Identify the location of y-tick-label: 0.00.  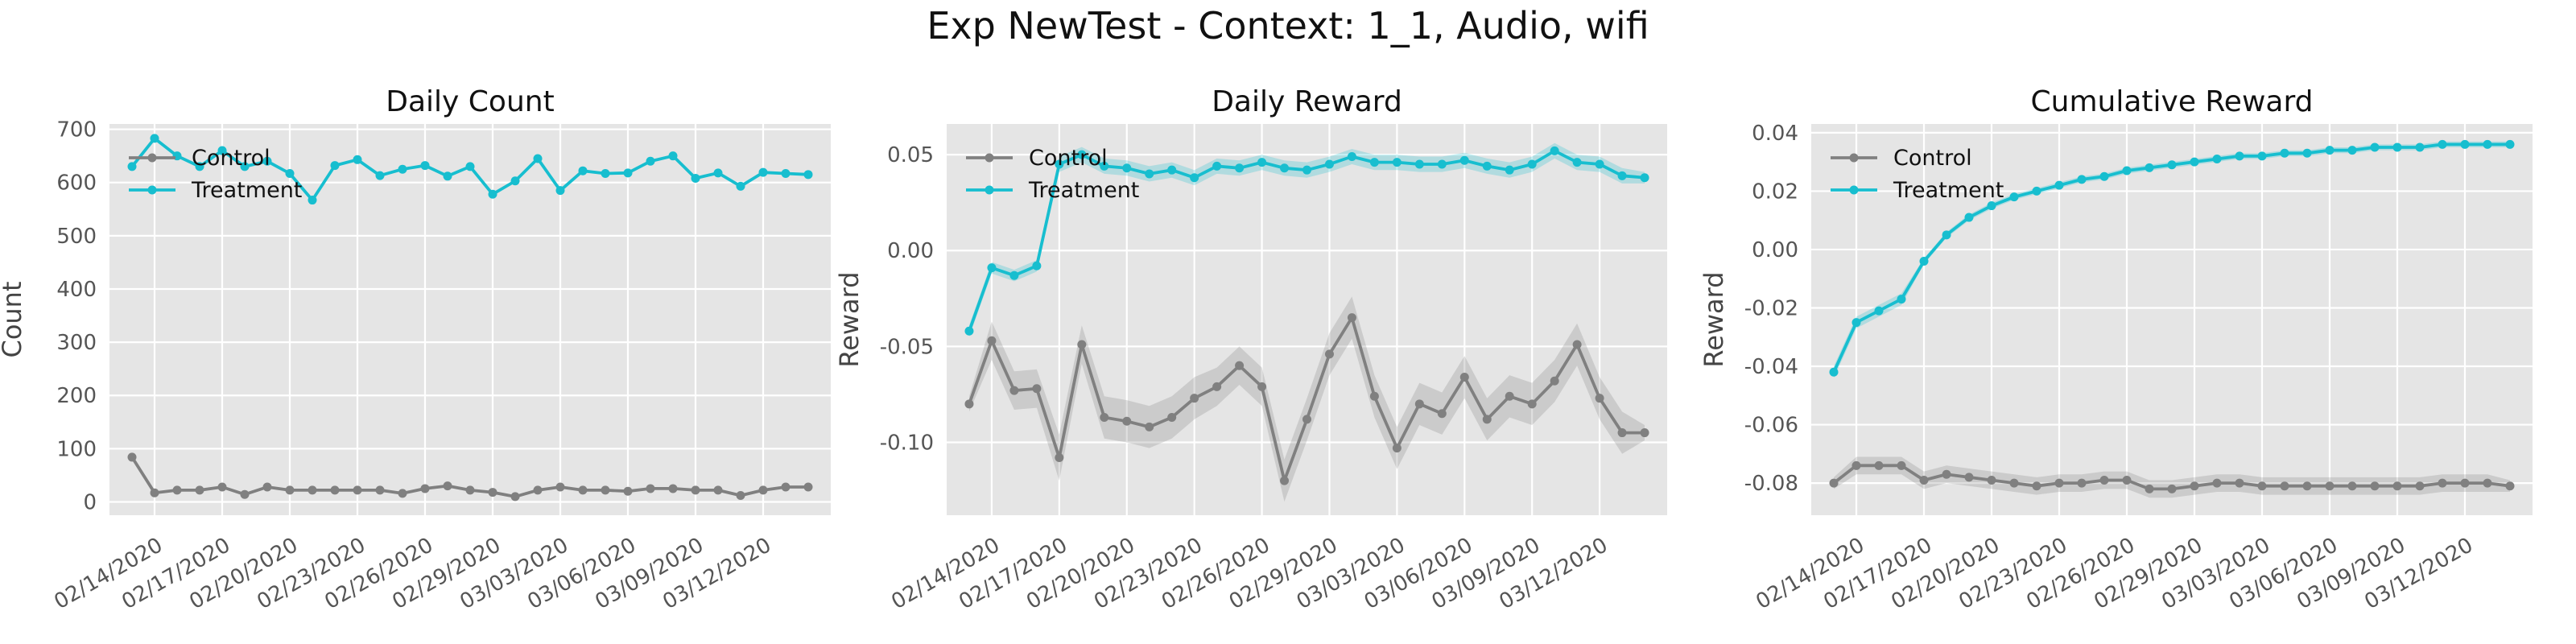
(1775, 250).